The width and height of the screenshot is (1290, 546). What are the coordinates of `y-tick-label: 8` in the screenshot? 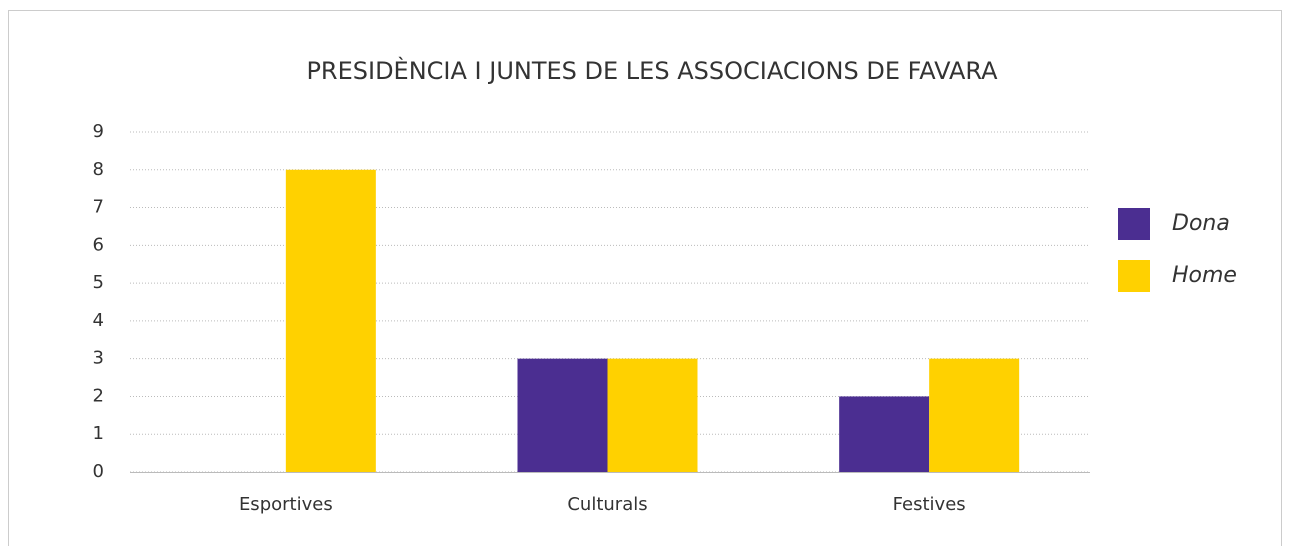 It's located at (98, 169).